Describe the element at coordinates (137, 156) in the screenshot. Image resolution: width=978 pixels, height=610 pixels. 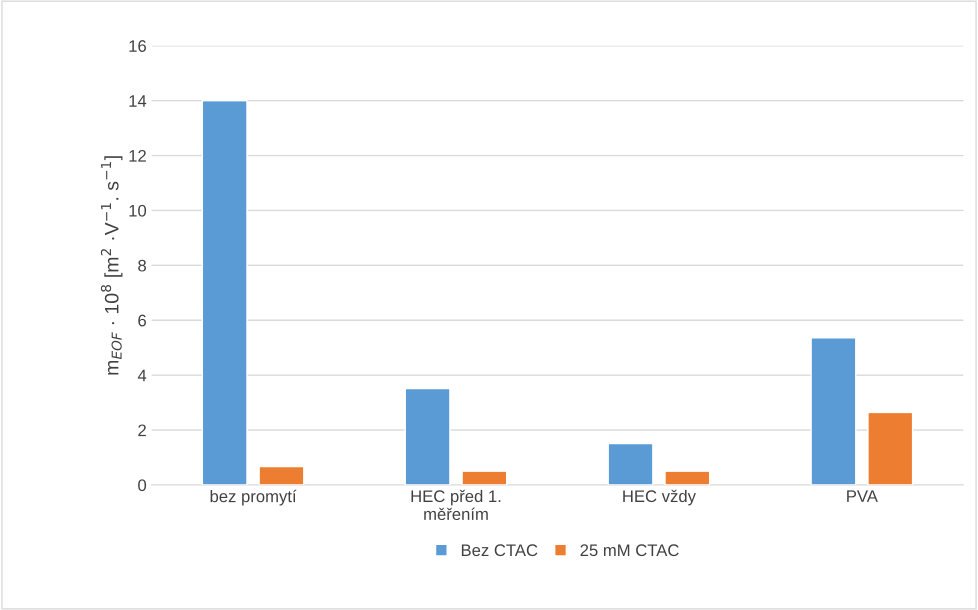
I see `y-tick-label: 12` at that location.